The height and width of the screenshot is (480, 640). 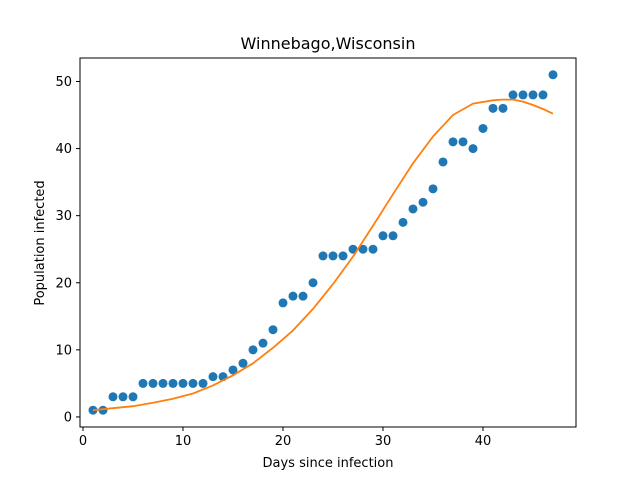 I want to click on y-tick-label: 20, so click(x=63, y=283).